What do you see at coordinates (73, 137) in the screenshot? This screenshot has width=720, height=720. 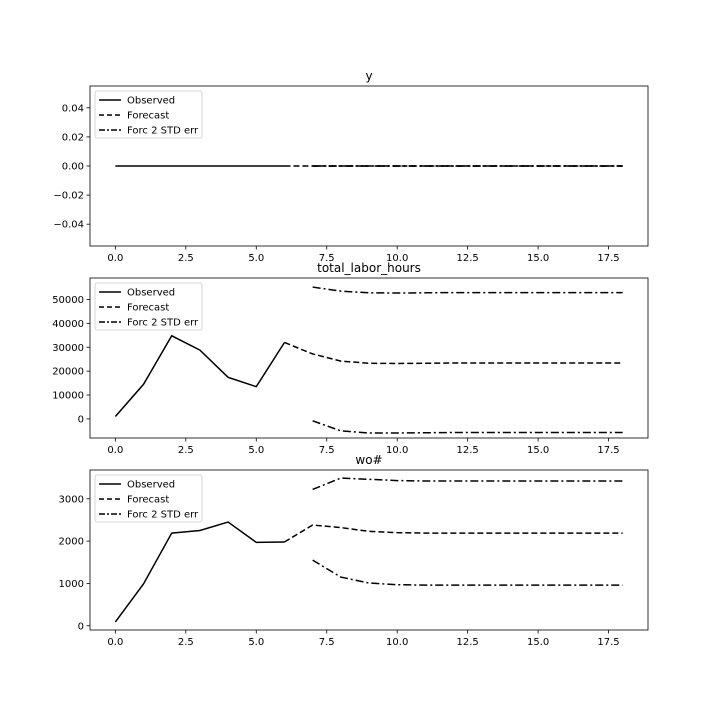 I see `y-tick-label: 0.02` at bounding box center [73, 137].